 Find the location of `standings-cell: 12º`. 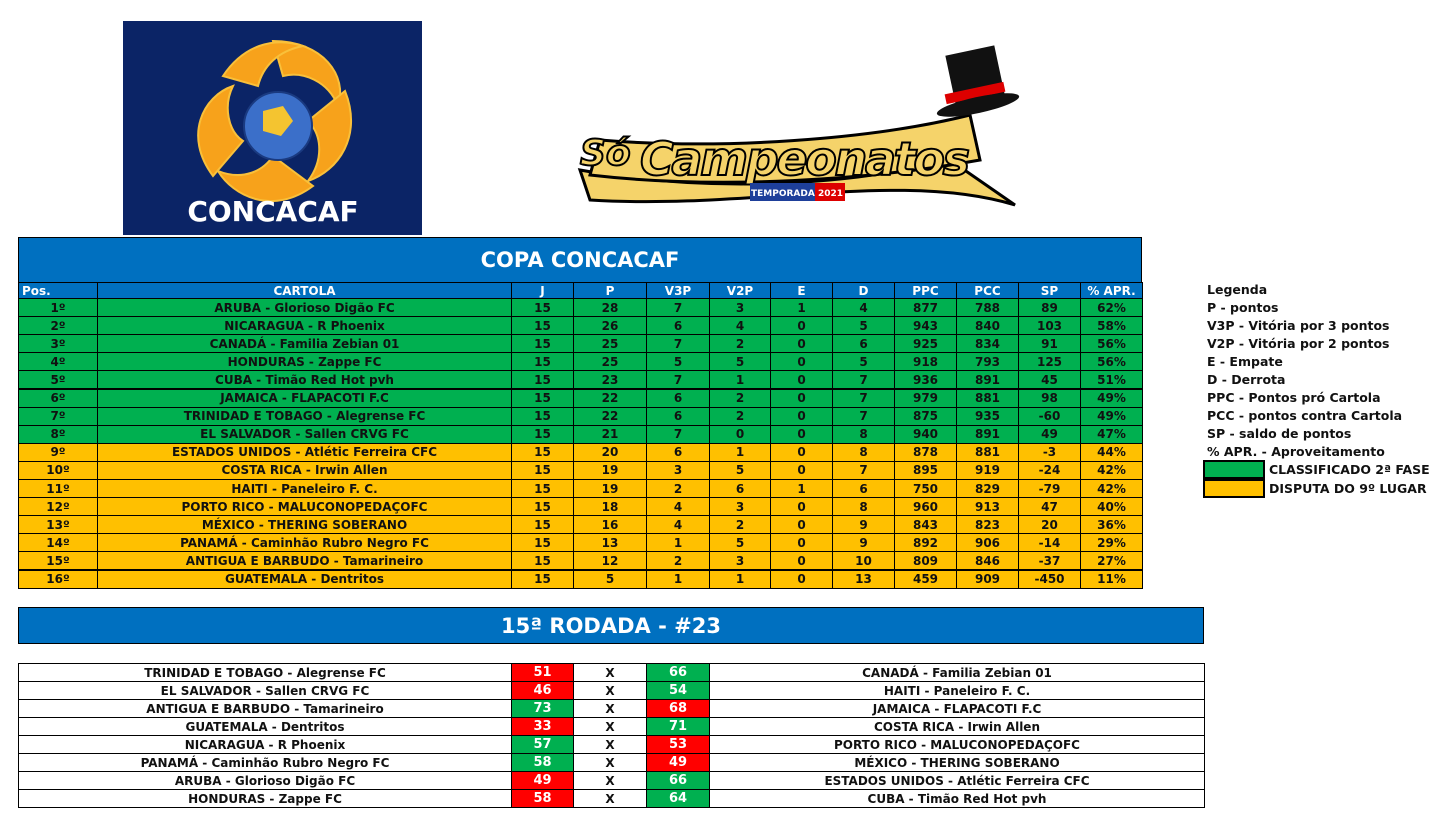

standings-cell: 12º is located at coordinates (58, 507).